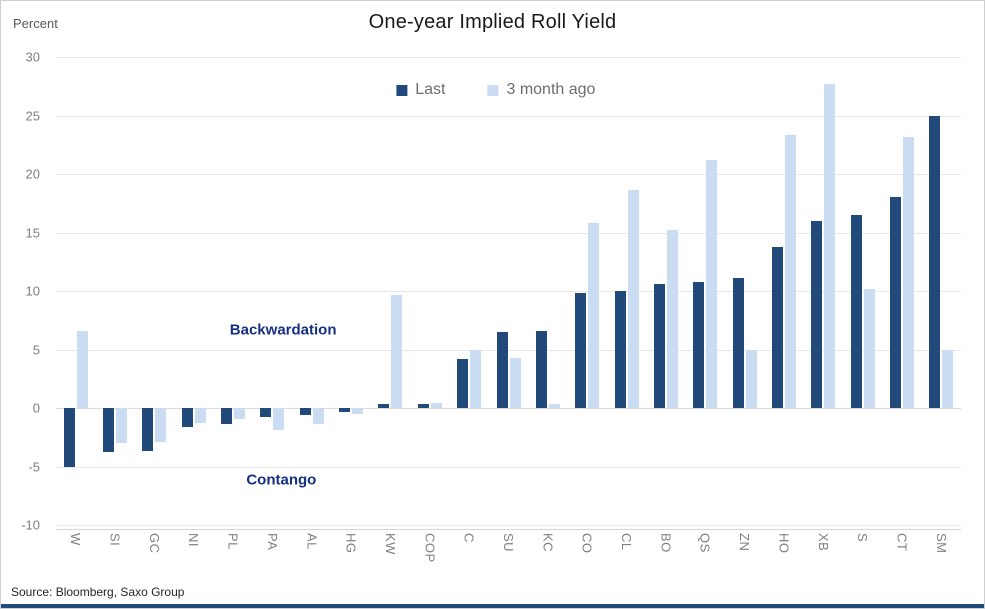 This screenshot has height=609, width=985. What do you see at coordinates (869, 348) in the screenshot?
I see `bar-3-month-ago-S` at bounding box center [869, 348].